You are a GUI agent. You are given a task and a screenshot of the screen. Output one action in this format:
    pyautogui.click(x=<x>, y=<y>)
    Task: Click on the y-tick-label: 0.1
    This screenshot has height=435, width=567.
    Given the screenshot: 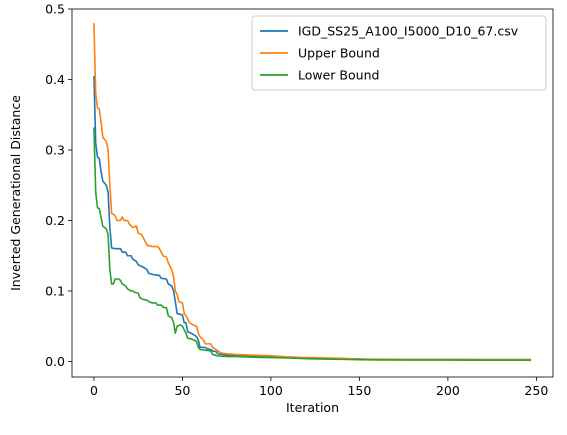 What is the action you would take?
    pyautogui.click(x=55, y=290)
    